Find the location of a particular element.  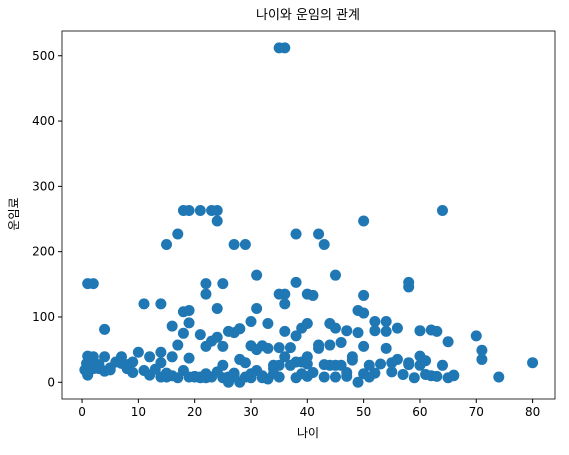

y-tick-label: 400 is located at coordinates (43, 121).